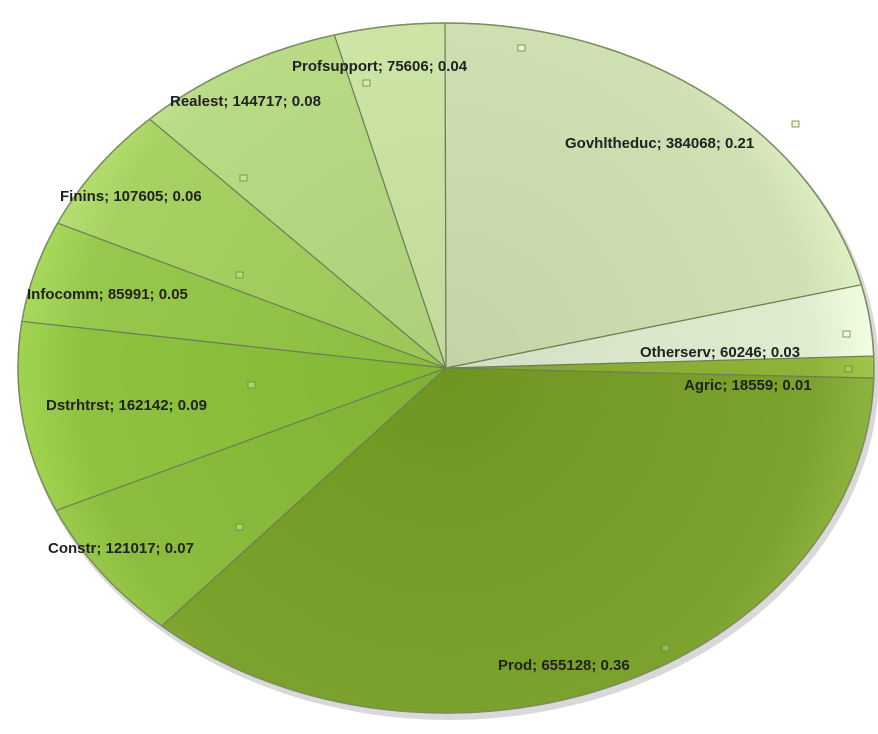  What do you see at coordinates (126, 405) in the screenshot?
I see `slice-label-dstrhtrst: Dstrhtrst; 162142; 0.09` at bounding box center [126, 405].